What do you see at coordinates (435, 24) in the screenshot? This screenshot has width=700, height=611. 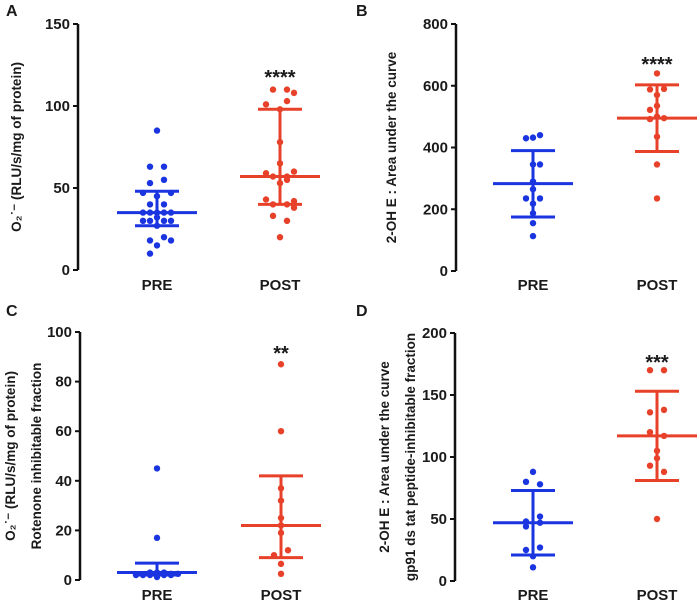 I see `y-tick-label: 800` at bounding box center [435, 24].